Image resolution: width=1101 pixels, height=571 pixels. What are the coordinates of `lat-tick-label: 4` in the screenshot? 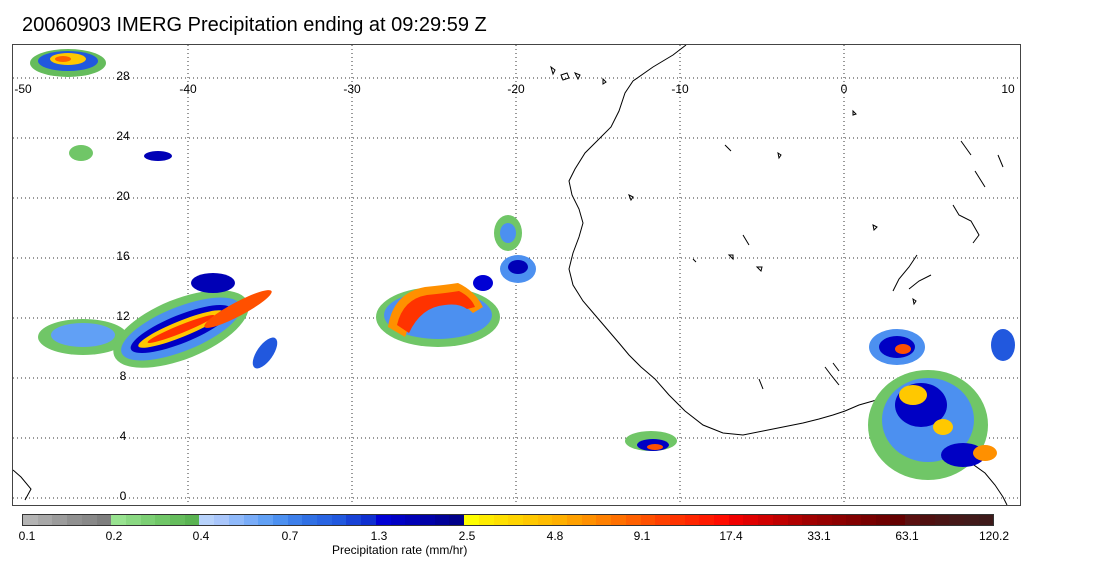 It's located at (123, 436).